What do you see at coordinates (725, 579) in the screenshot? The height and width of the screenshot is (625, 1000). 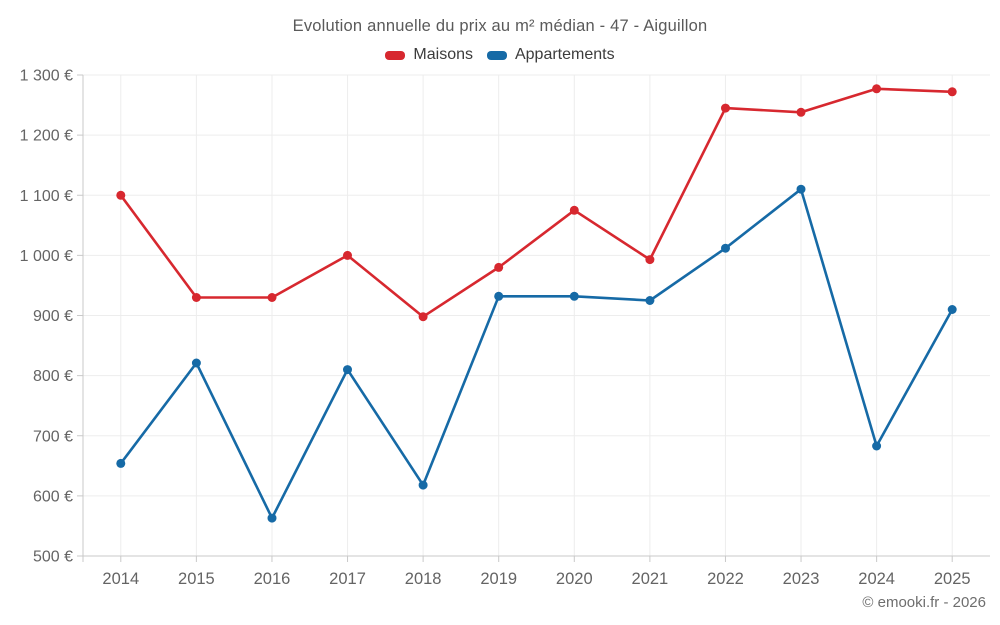 I see `x-axis-label: 2022` at bounding box center [725, 579].